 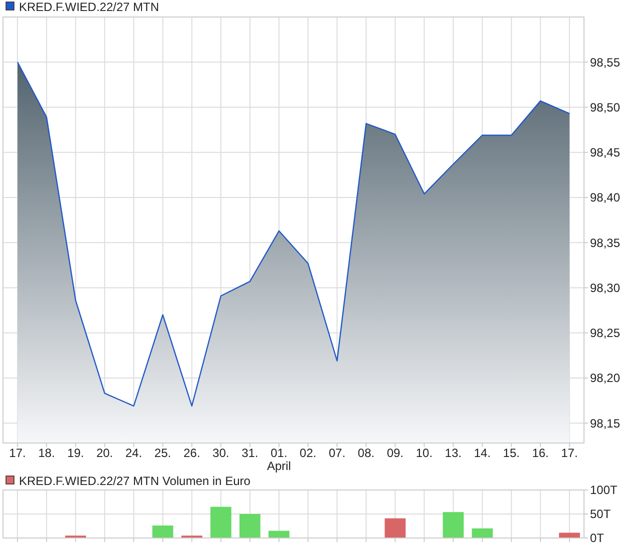 What do you see at coordinates (337, 453) in the screenshot?
I see `x-tick-label: 07.` at bounding box center [337, 453].